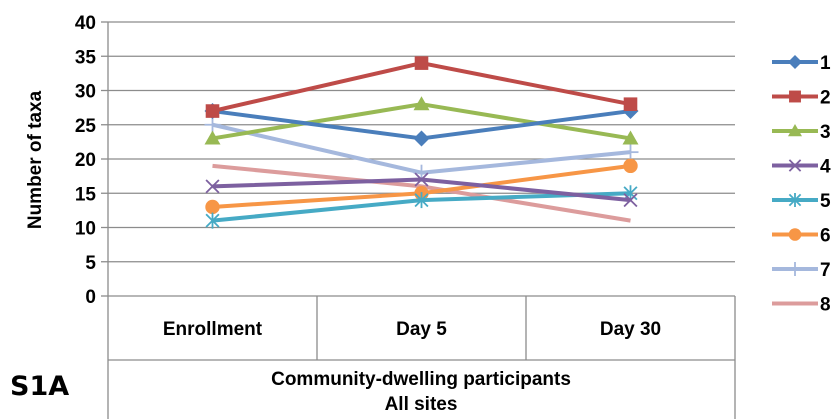  What do you see at coordinates (35, 159) in the screenshot?
I see `y-axis-label: Number of taxa` at bounding box center [35, 159].